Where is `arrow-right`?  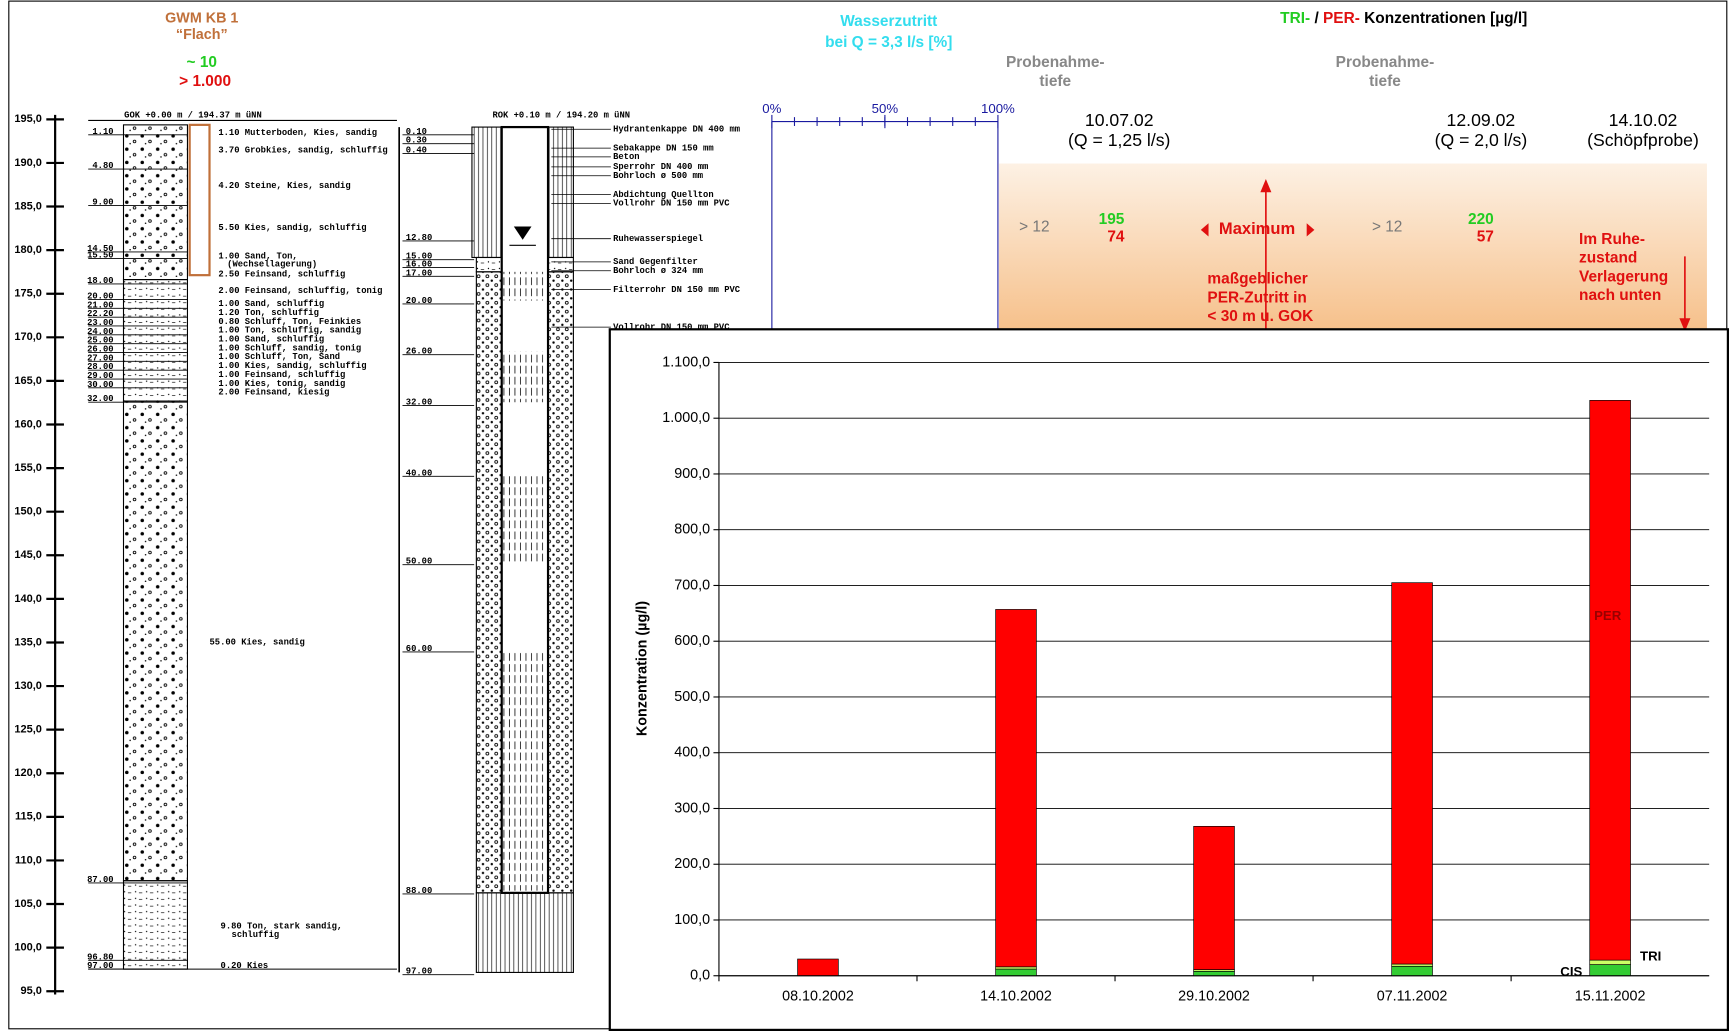 arrow-right is located at coordinates (1310, 230).